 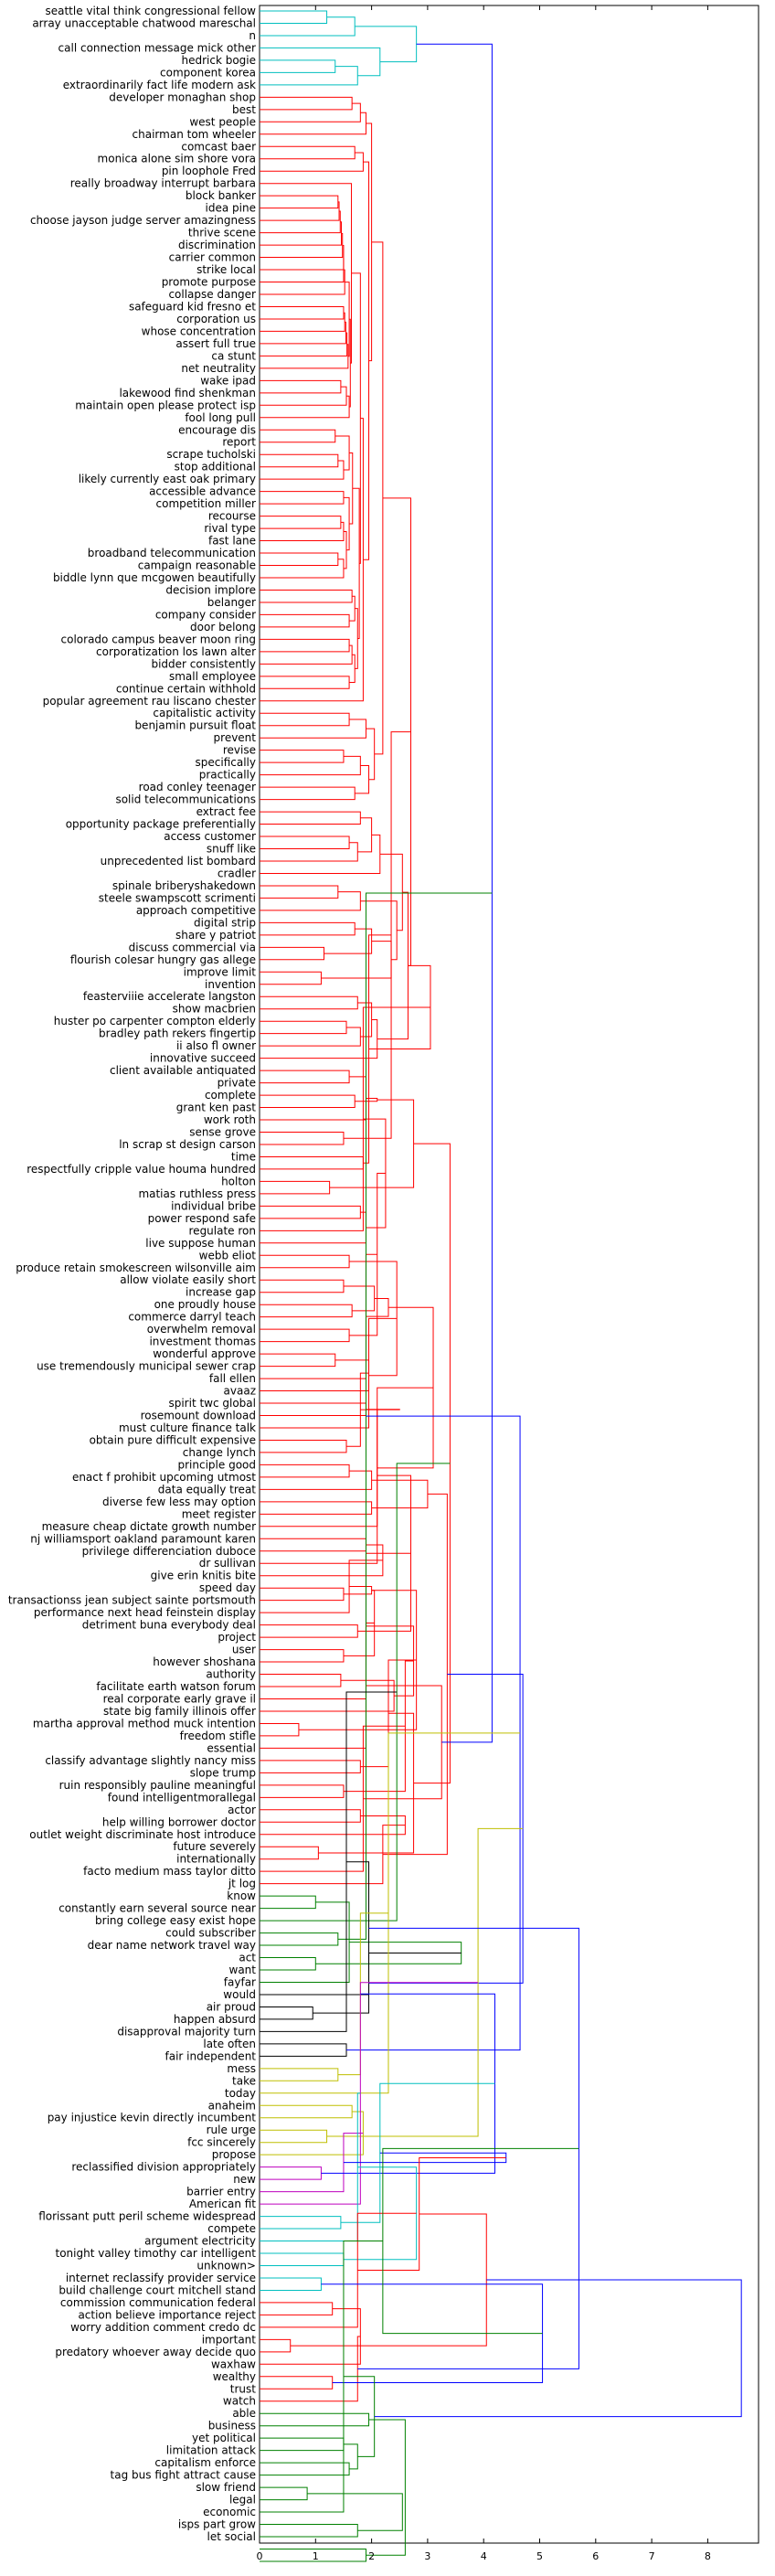 I want to click on leaf-label: obtain pure difficult expensive, so click(x=173, y=1439).